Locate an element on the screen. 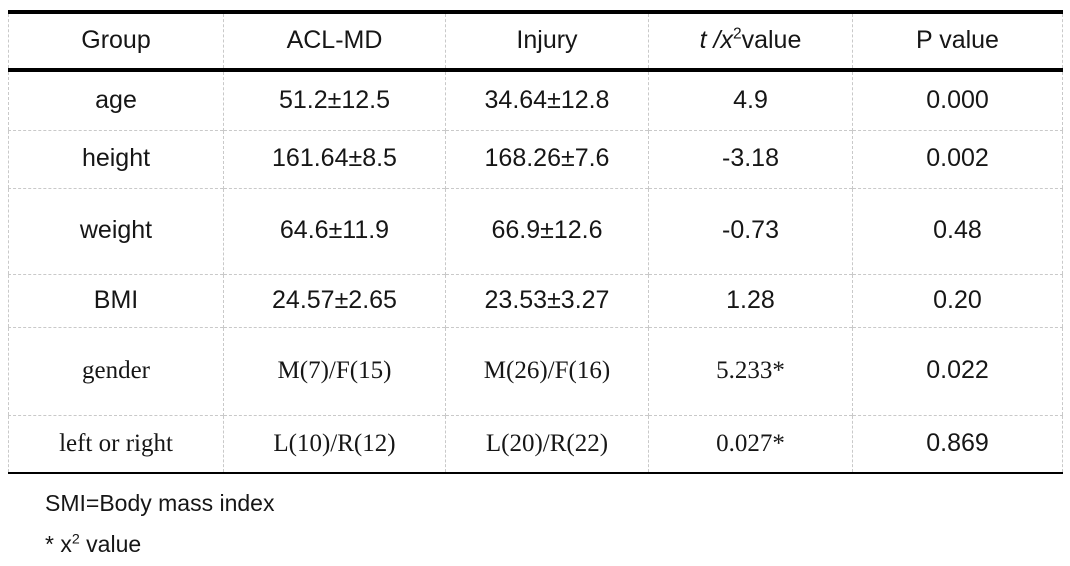 The height and width of the screenshot is (566, 1070). cell-group: gender is located at coordinates (116, 370).